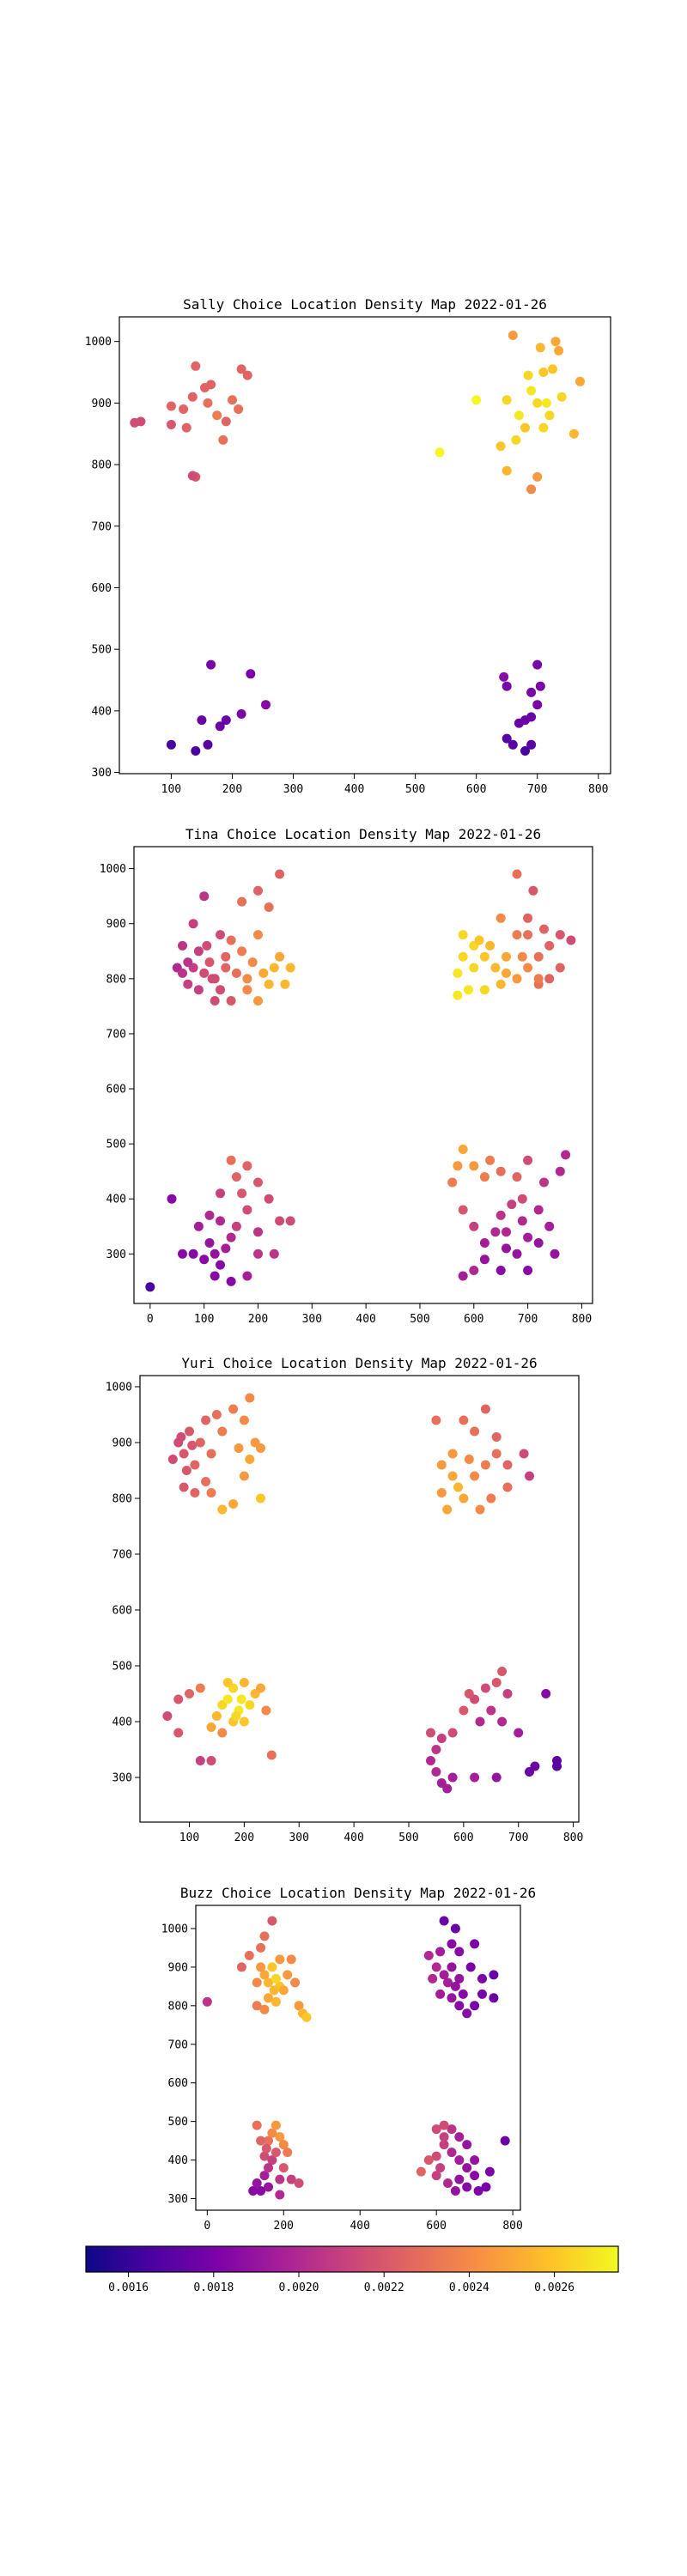 The image size is (687, 2576). Describe the element at coordinates (258, 1319) in the screenshot. I see `x-tick-label: 200` at that location.